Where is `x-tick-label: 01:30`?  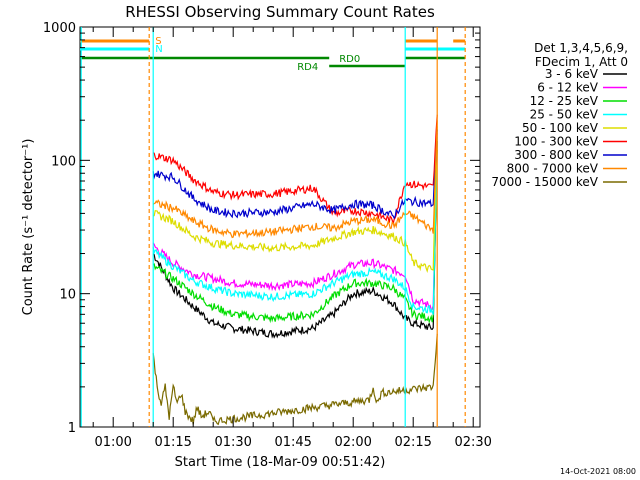
x-tick-label: 01:30 is located at coordinates (232, 442).